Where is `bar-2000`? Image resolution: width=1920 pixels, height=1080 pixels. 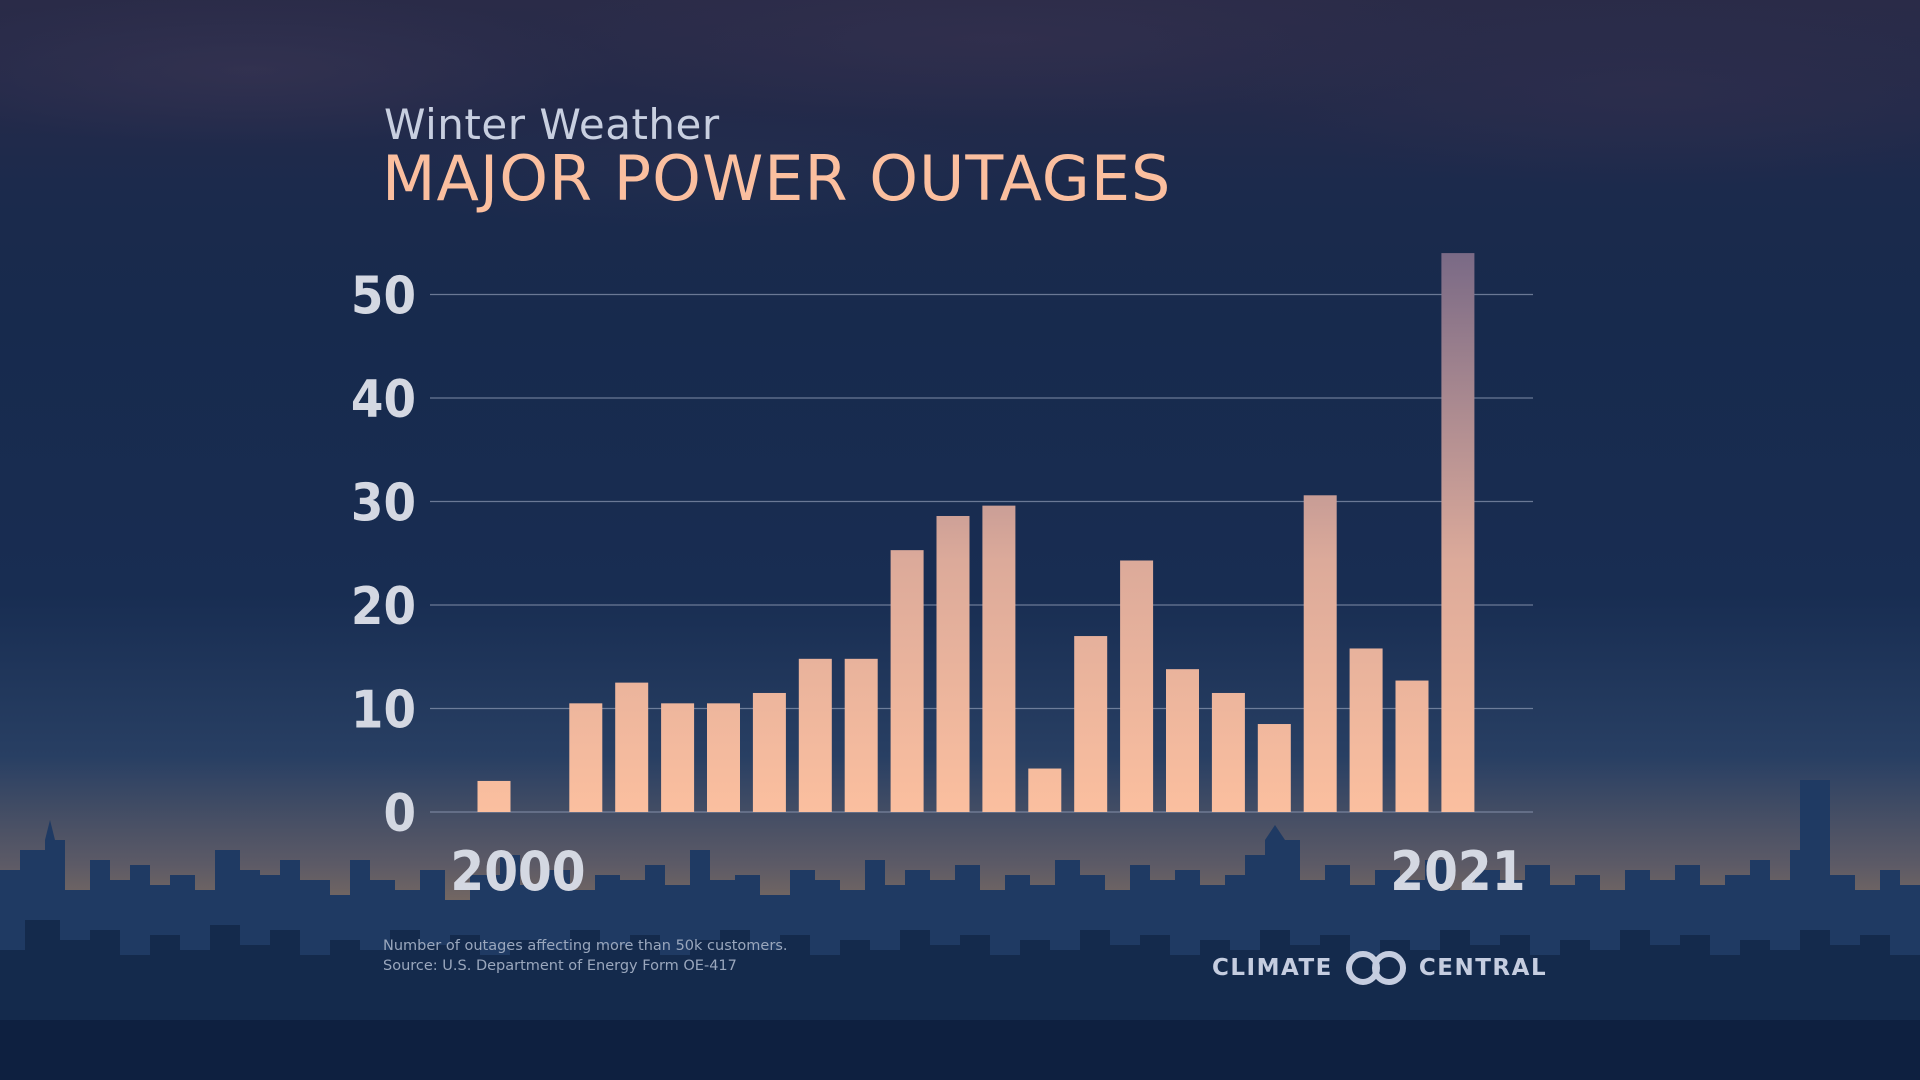 bar-2000 is located at coordinates (494, 796).